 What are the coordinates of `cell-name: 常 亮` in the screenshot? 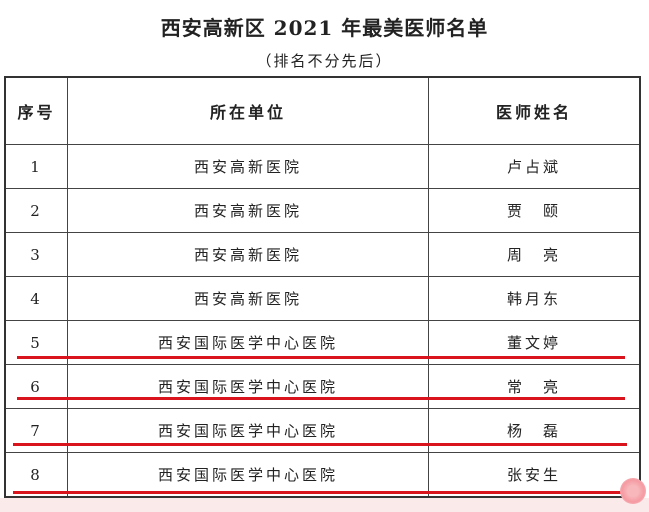 It's located at (534, 386).